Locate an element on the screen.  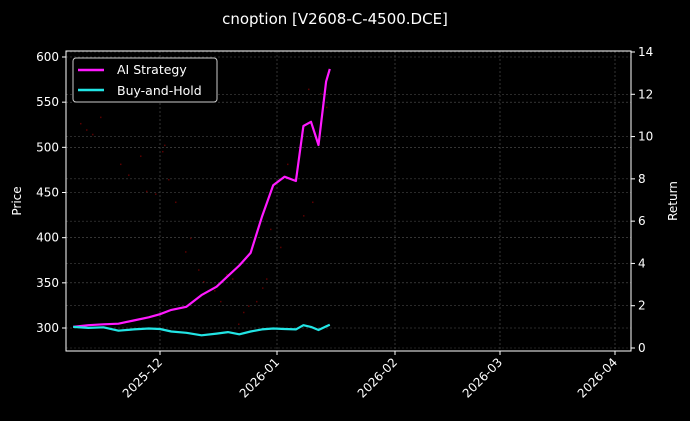
y-tick-label: 300 is located at coordinates (47, 328).